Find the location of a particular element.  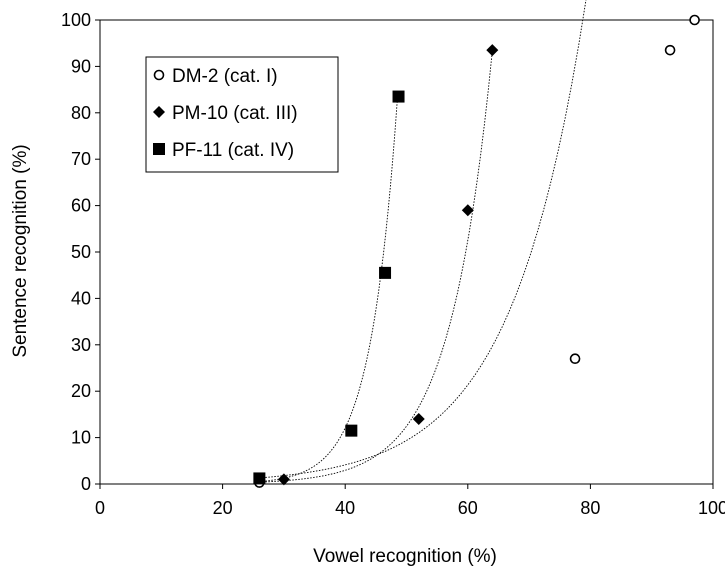

trendline is located at coordinates (328, 291).